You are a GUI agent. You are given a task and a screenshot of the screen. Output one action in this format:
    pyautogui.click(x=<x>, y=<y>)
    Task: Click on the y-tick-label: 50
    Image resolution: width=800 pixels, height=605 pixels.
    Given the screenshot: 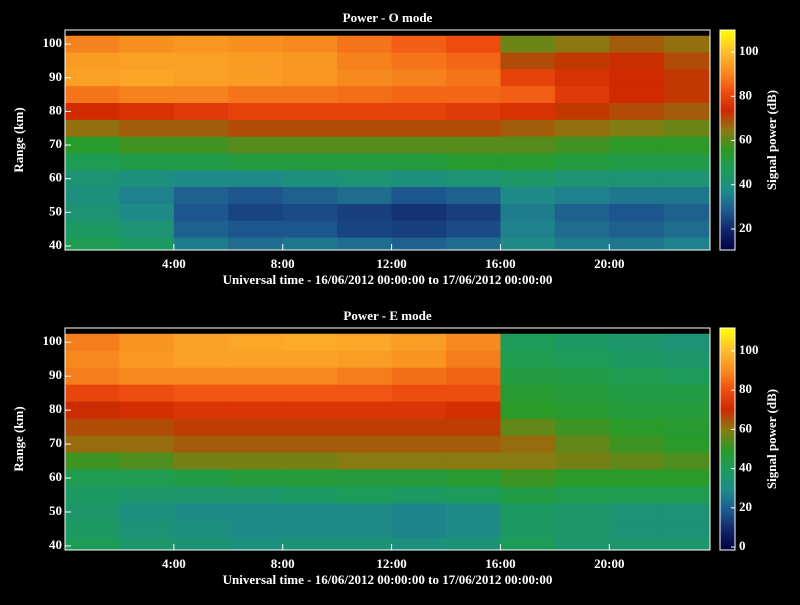 What is the action you would take?
    pyautogui.click(x=55, y=210)
    